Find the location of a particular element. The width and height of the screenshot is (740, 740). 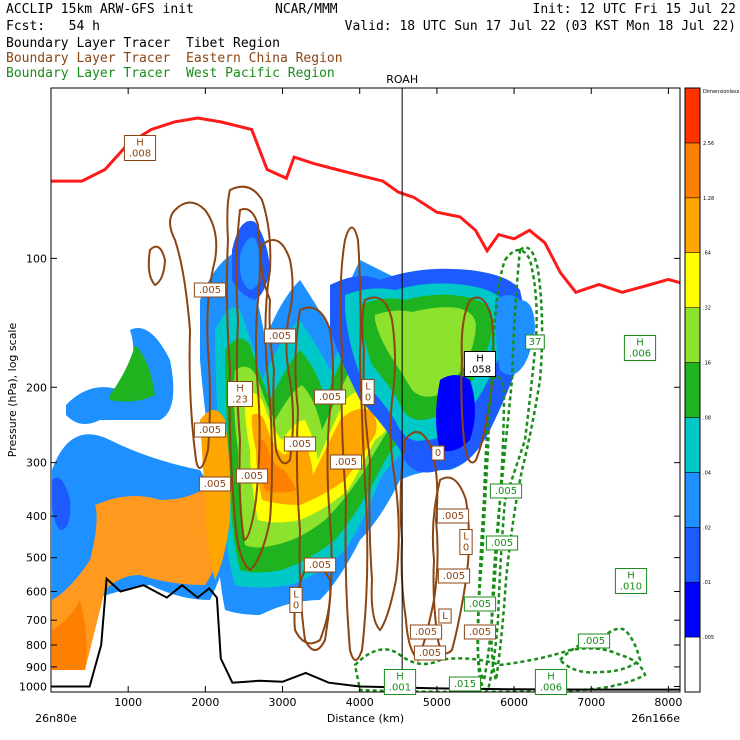

contour-label-line: .008 is located at coordinates (140, 154).